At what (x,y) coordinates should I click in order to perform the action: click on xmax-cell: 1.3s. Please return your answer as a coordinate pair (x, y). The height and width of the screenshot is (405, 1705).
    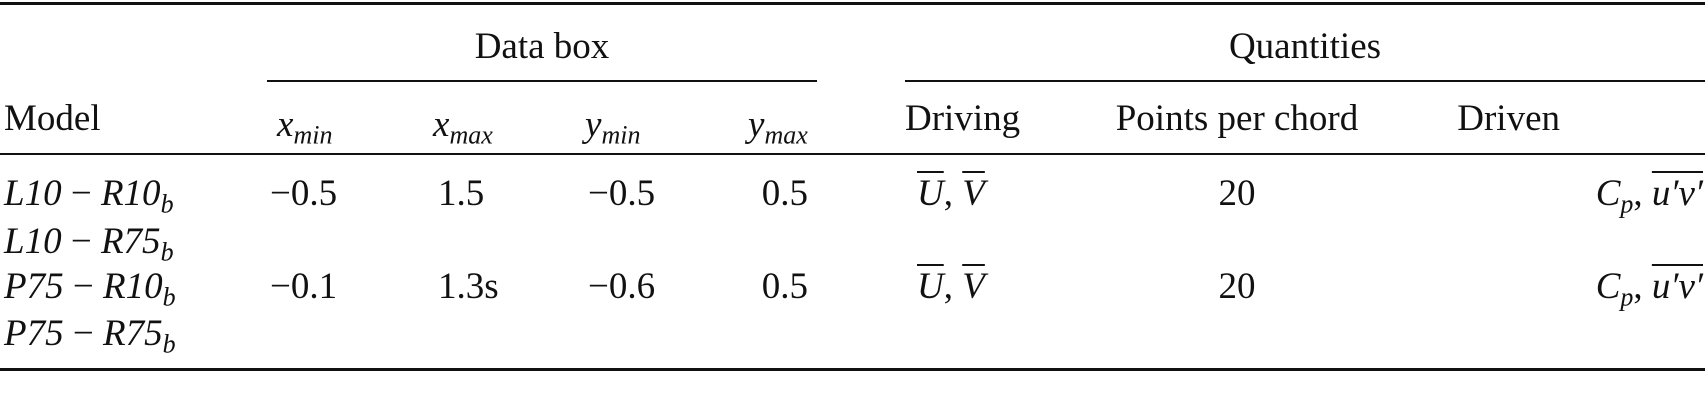
    Looking at the image, I should click on (468, 286).